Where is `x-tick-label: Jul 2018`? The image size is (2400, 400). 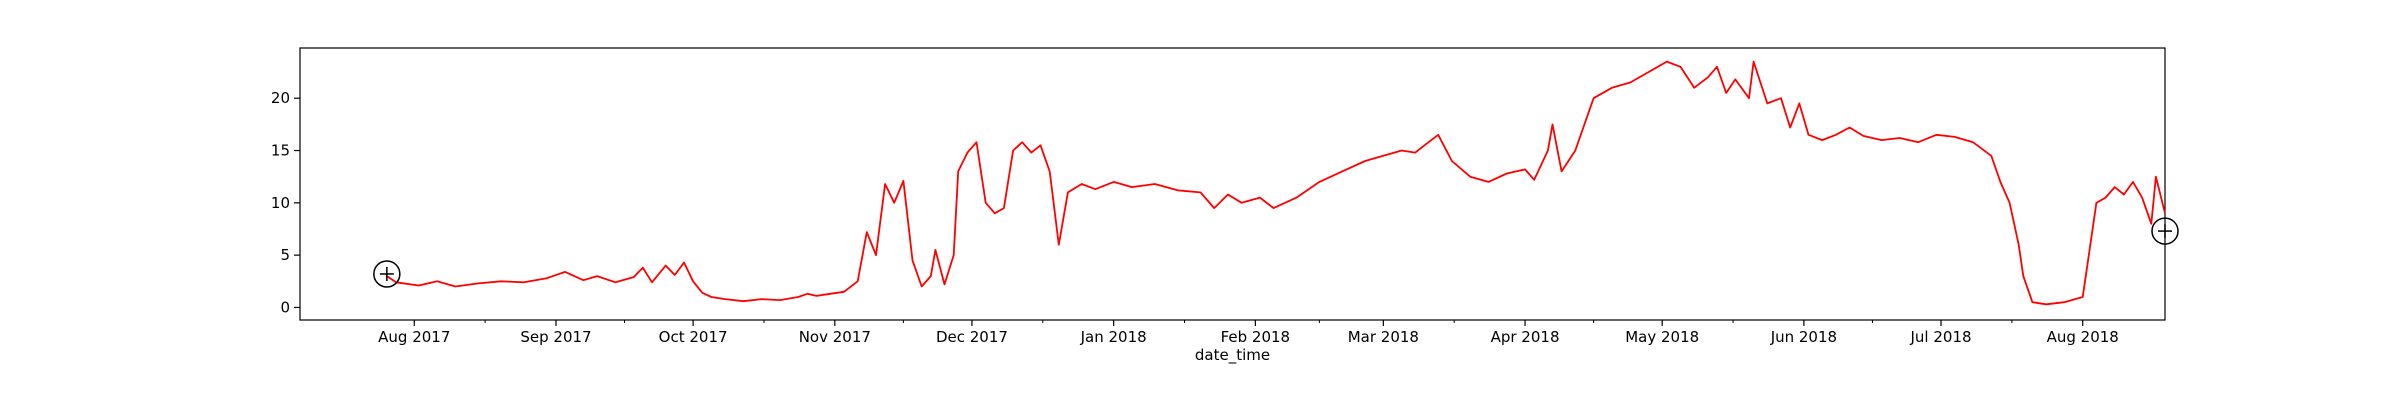 x-tick-label: Jul 2018 is located at coordinates (1940, 337).